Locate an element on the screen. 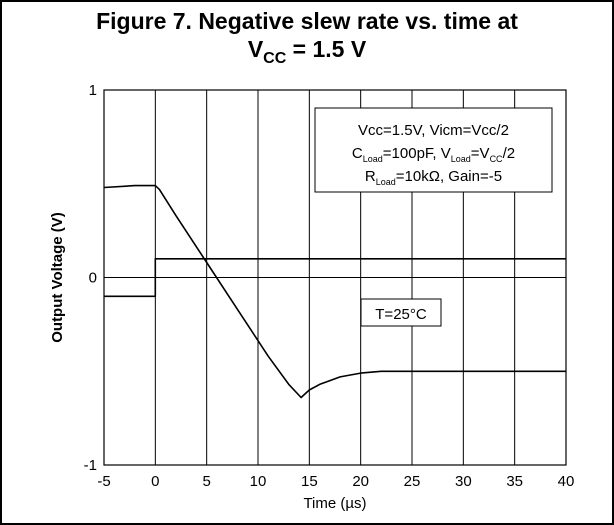 Image resolution: width=614 pixels, height=525 pixels. annotation-segment: =100pF, V is located at coordinates (417, 153).